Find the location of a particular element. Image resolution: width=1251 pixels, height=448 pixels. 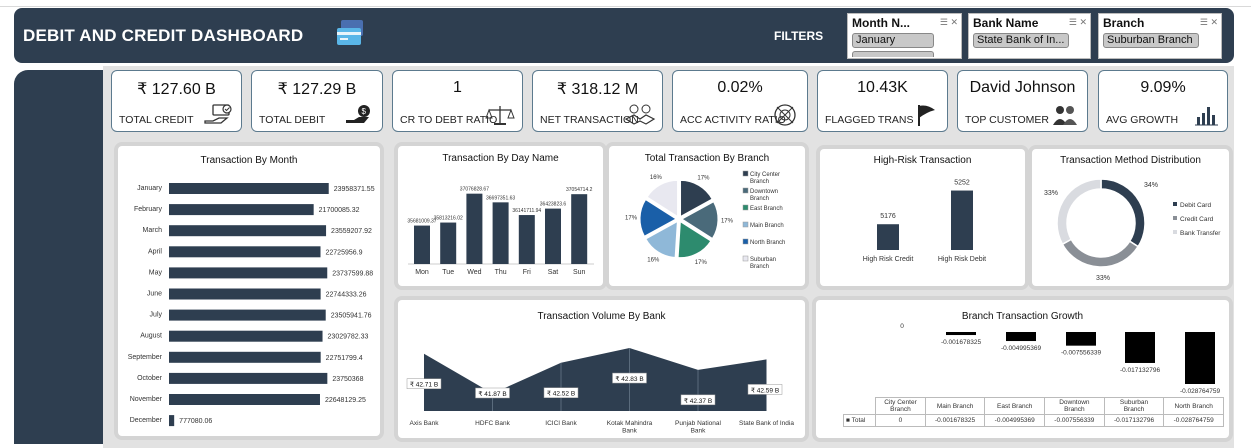

data-label: -0.028764759 is located at coordinates (1200, 391).